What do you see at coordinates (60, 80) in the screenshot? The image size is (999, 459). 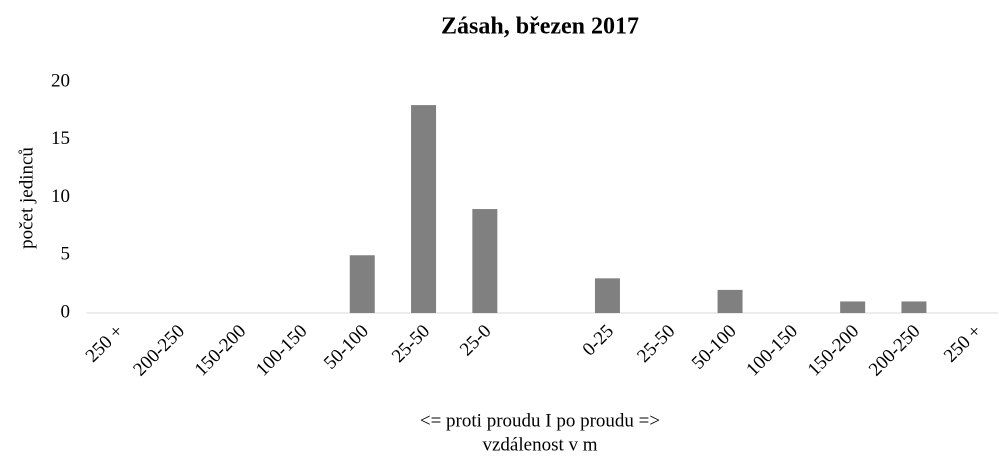 I see `y-tick-label: 20` at bounding box center [60, 80].